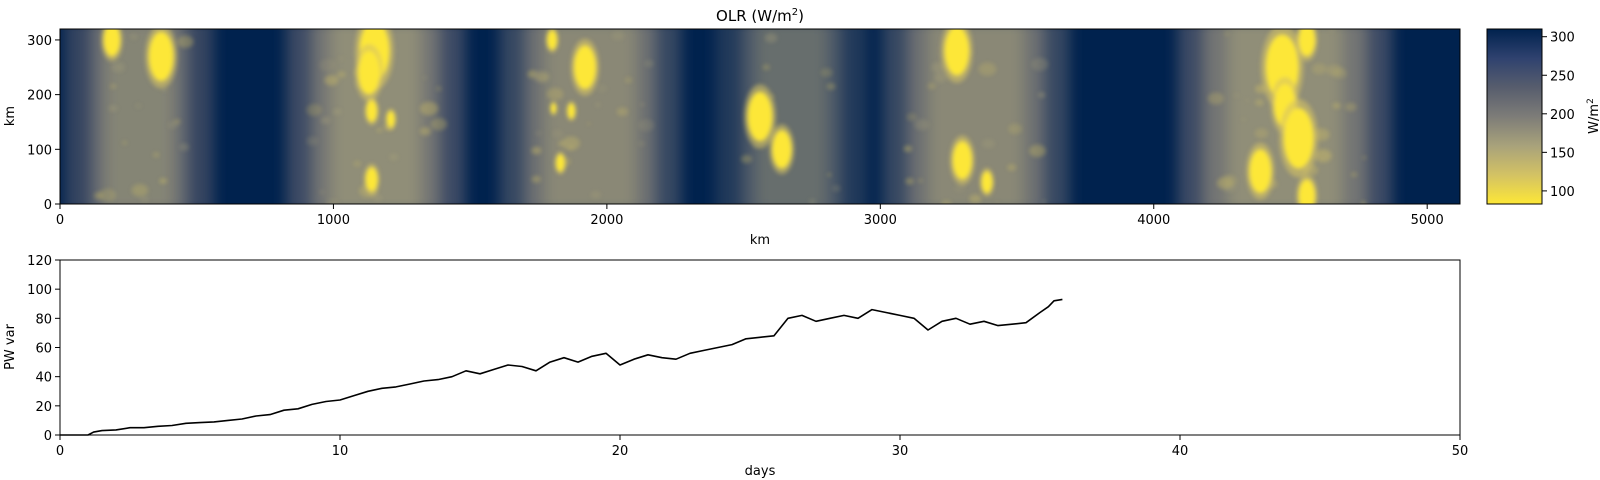 This screenshot has height=480, width=1600. Describe the element at coordinates (43, 378) in the screenshot. I see `line-y-tick-label: 40` at that location.